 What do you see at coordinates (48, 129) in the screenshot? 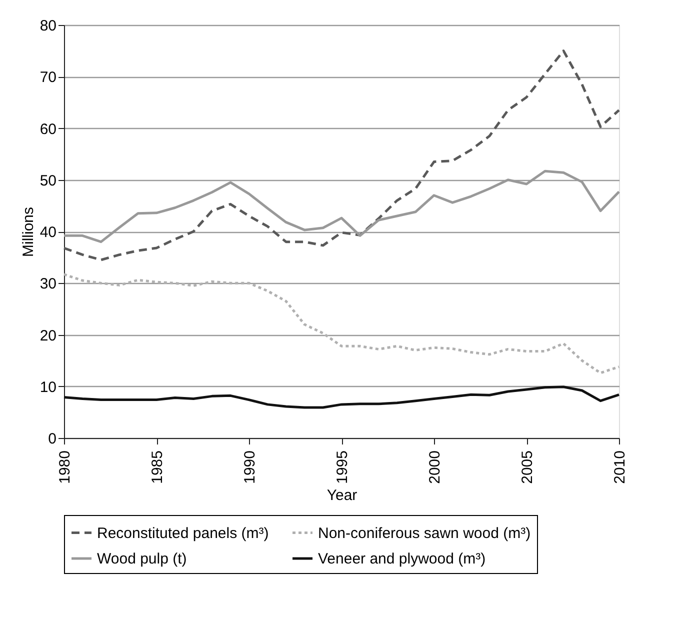
I see `y-tick-label: 60` at bounding box center [48, 129].